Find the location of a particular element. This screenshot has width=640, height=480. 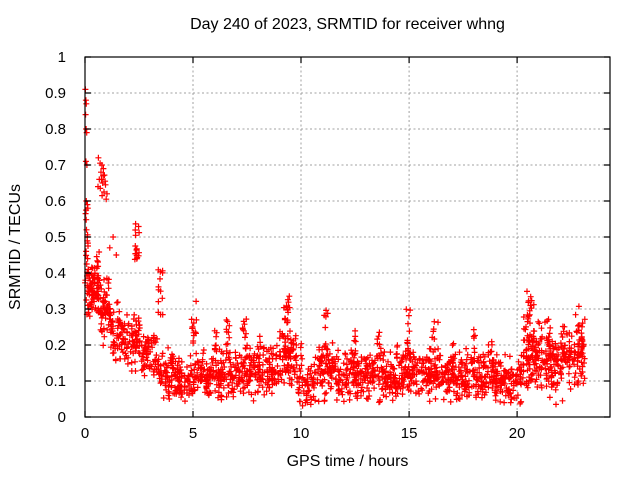

y-tick-label: 0.5 is located at coordinates (55, 237).